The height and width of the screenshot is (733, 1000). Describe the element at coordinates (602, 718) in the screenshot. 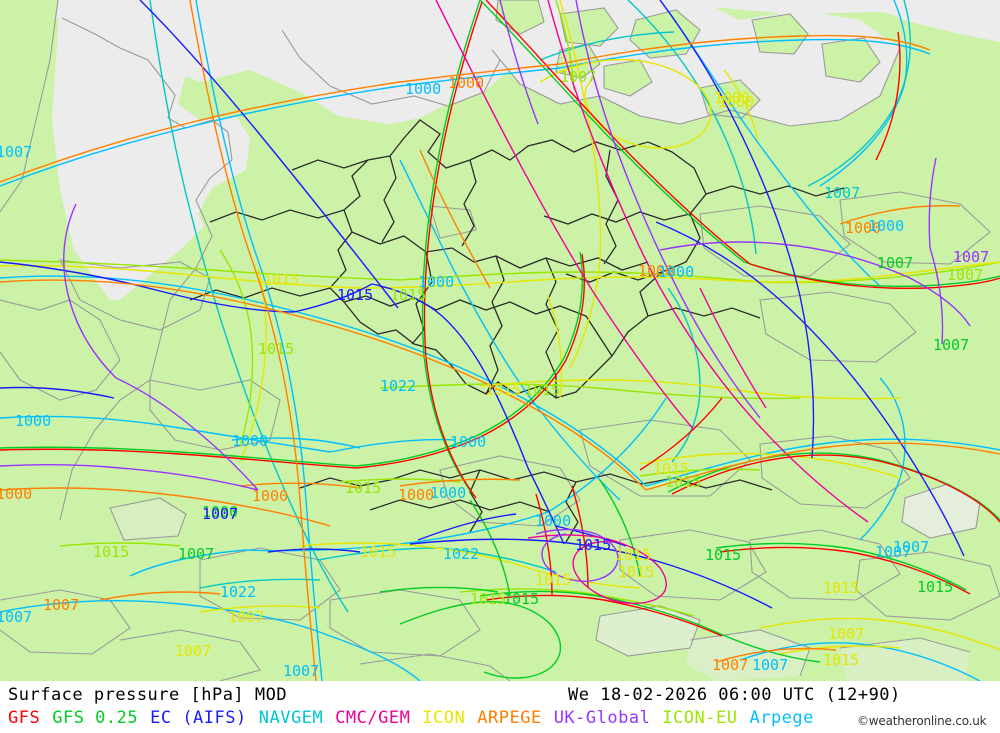

I see `model-legend-item: UK-Global` at that location.